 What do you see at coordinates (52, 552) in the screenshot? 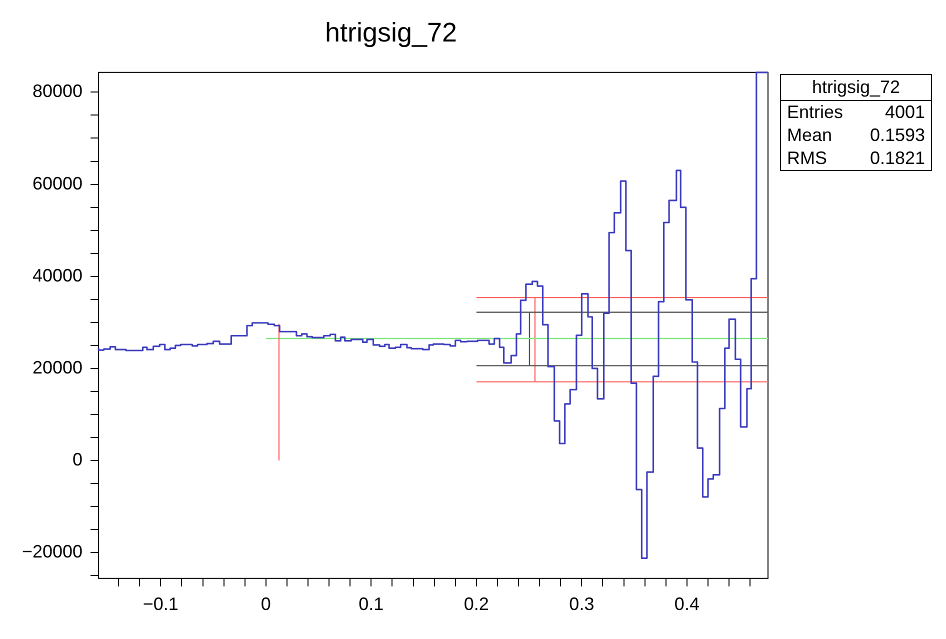
I see `y-tick-label: −20000` at bounding box center [52, 552].